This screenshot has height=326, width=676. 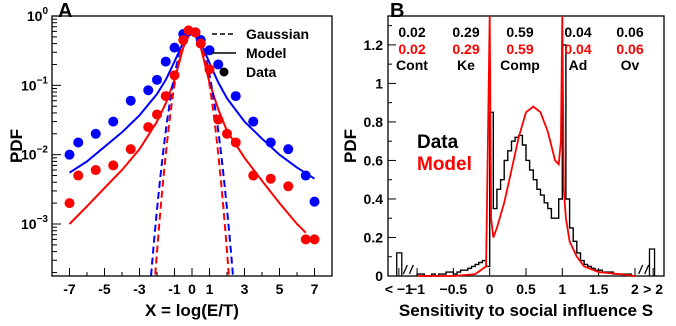 What do you see at coordinates (69, 289) in the screenshot?
I see `x-tick-label-a: -7` at bounding box center [69, 289].